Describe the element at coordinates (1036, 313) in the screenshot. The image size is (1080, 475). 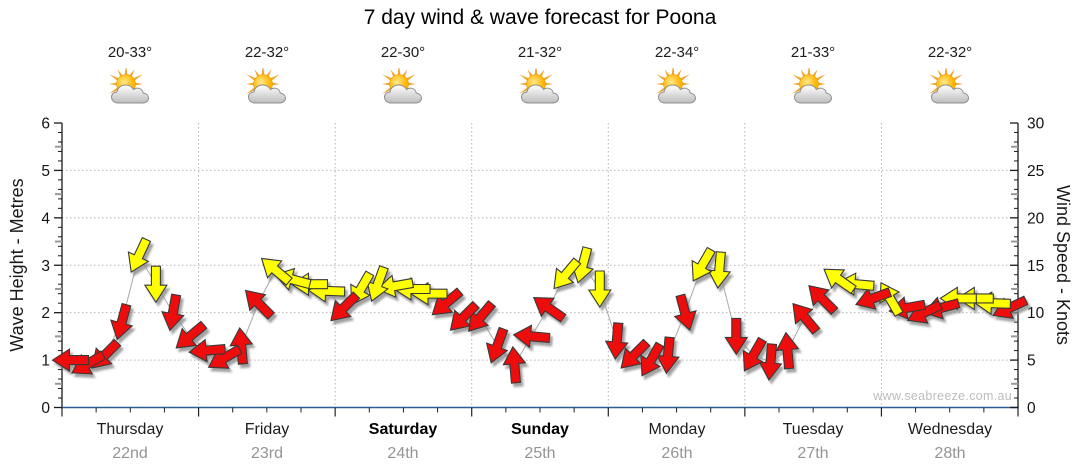
I see `svg-text: 10` at that location.